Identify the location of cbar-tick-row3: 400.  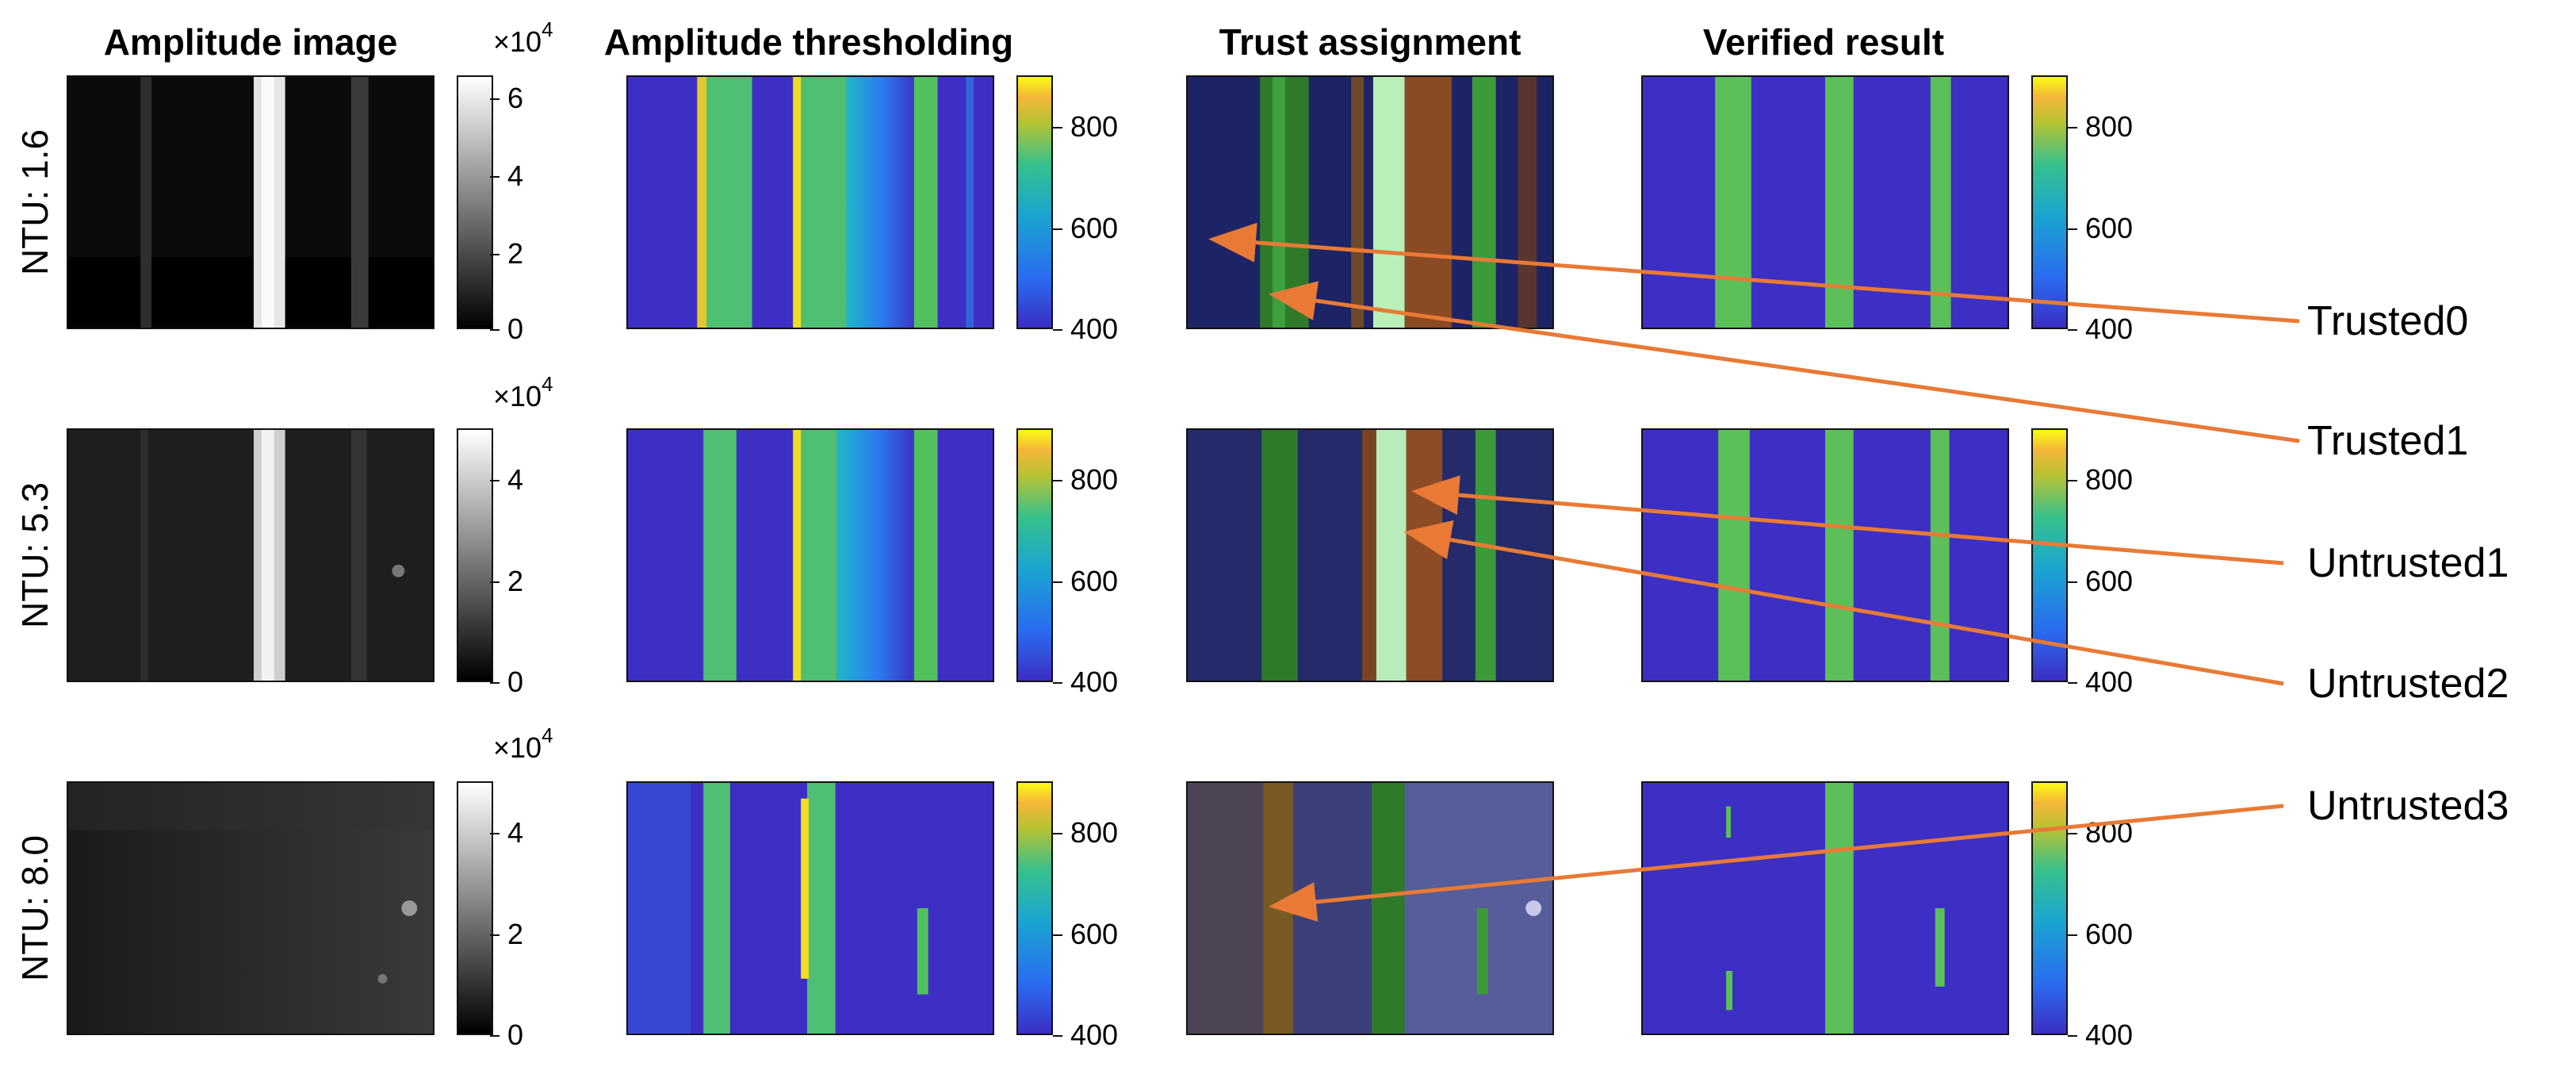
(1085, 1034).